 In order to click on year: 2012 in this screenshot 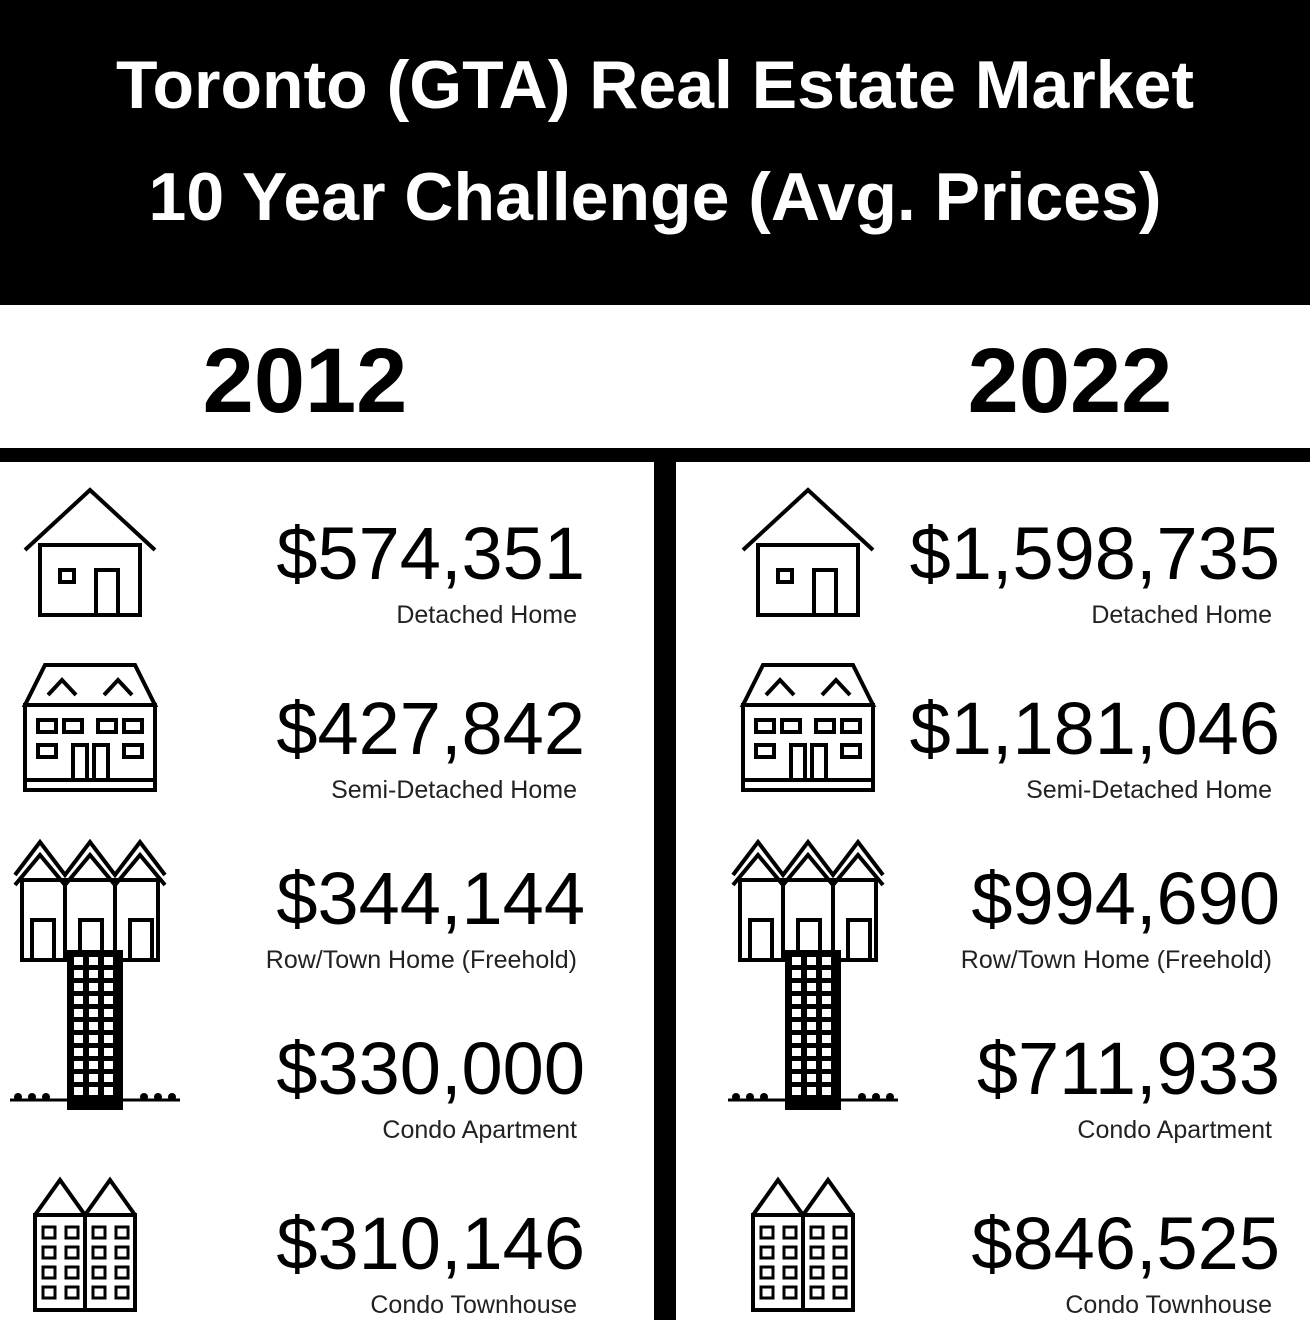, I will do `click(305, 381)`.